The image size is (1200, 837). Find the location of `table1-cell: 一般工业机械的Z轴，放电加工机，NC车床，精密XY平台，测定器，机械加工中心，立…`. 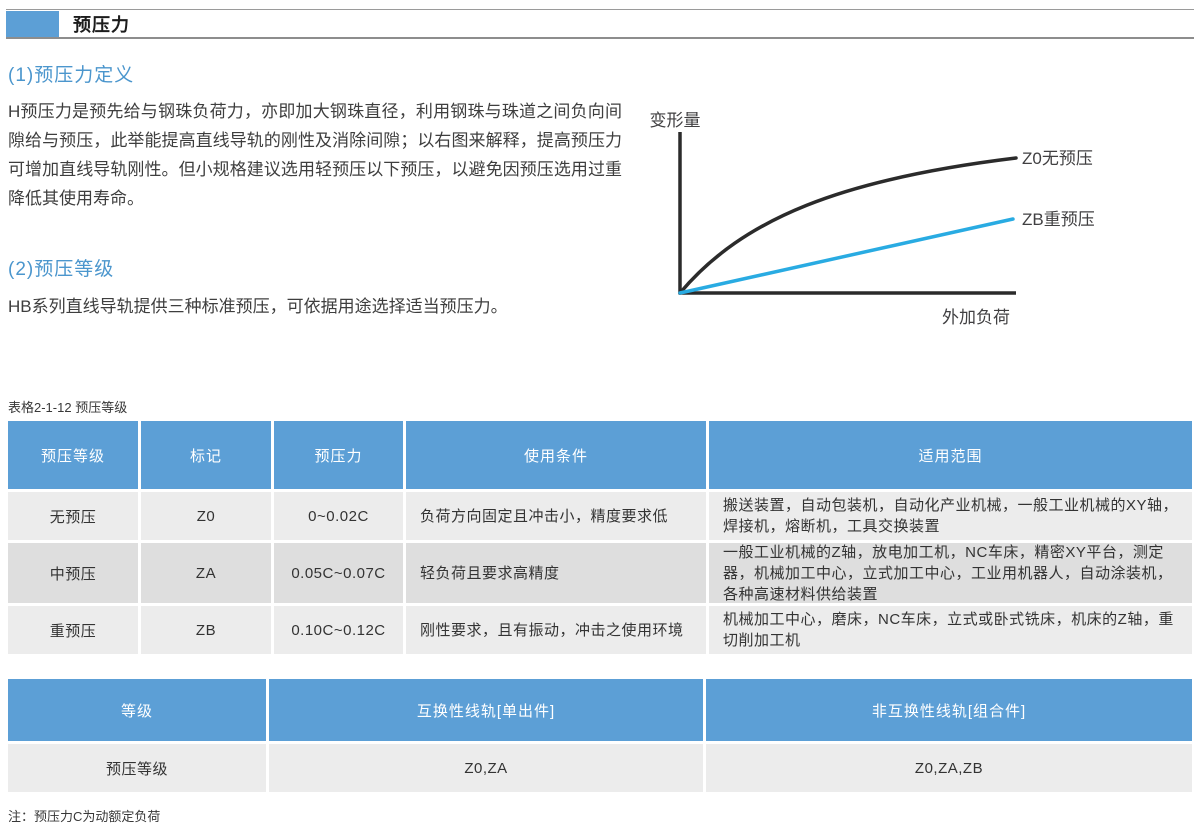

table1-cell: 一般工业机械的Z轴，放电加工机，NC车床，精密XY平台，测定器，机械加工中心，立… is located at coordinates (950, 573).